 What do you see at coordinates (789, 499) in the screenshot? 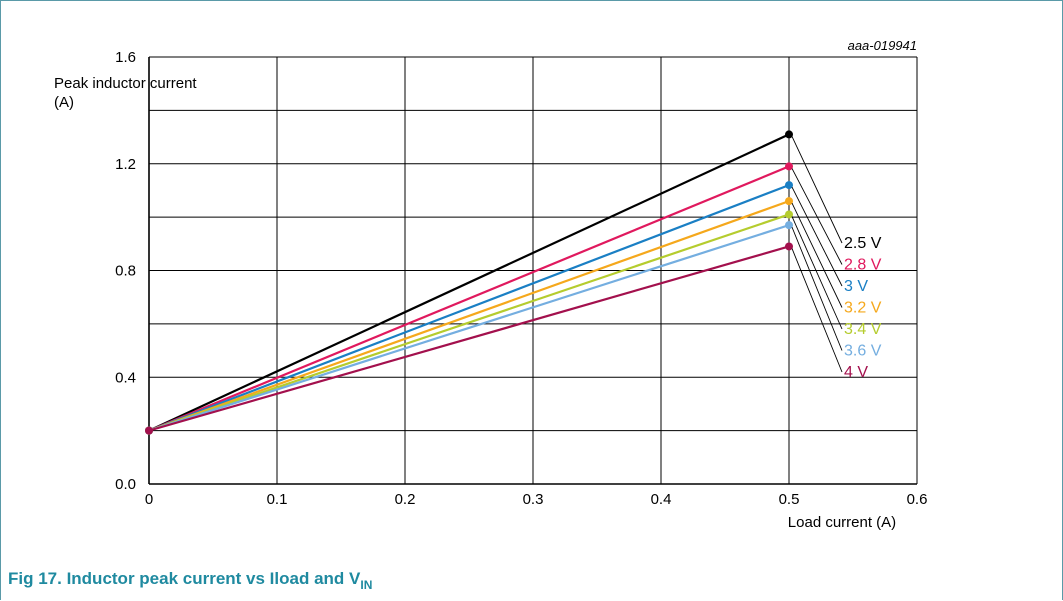
I see `x-tick-label: 0.5` at bounding box center [789, 499].